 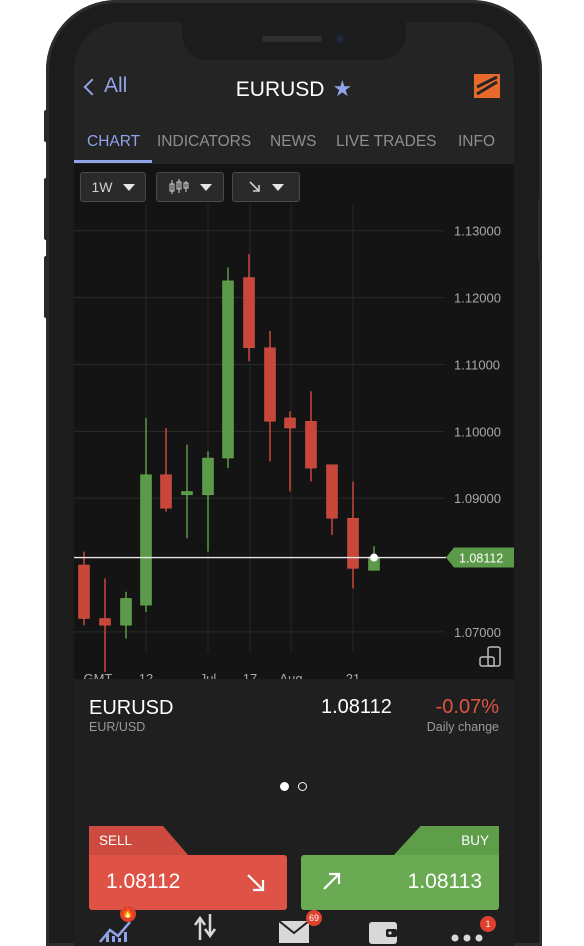 I want to click on drawing-tool-select, so click(x=266, y=187).